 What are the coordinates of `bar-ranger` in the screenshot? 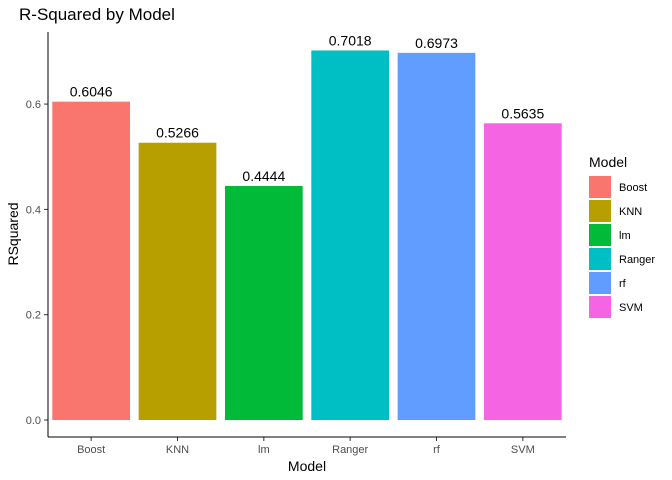 It's located at (350, 235).